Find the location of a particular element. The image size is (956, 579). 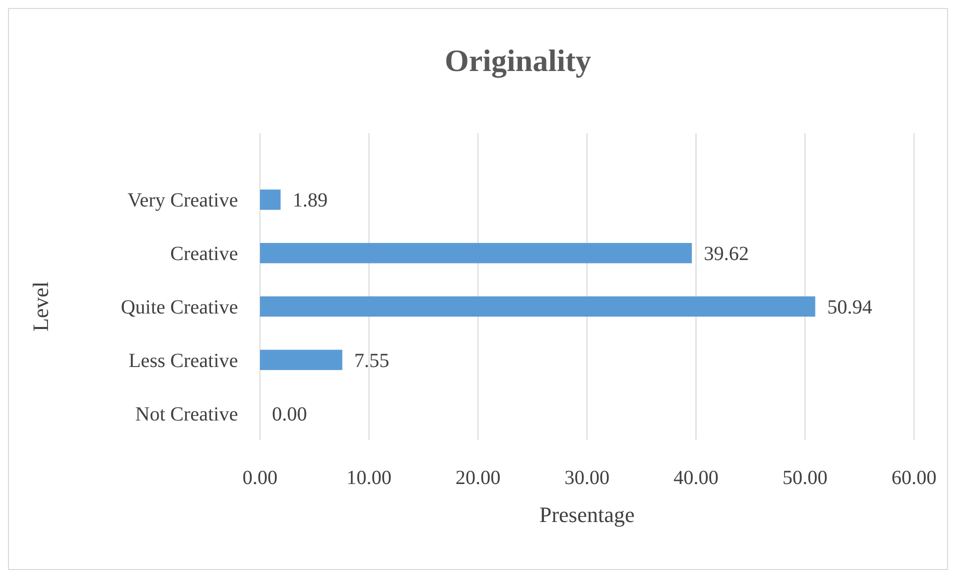

y-tick-label: Creative is located at coordinates (204, 254).